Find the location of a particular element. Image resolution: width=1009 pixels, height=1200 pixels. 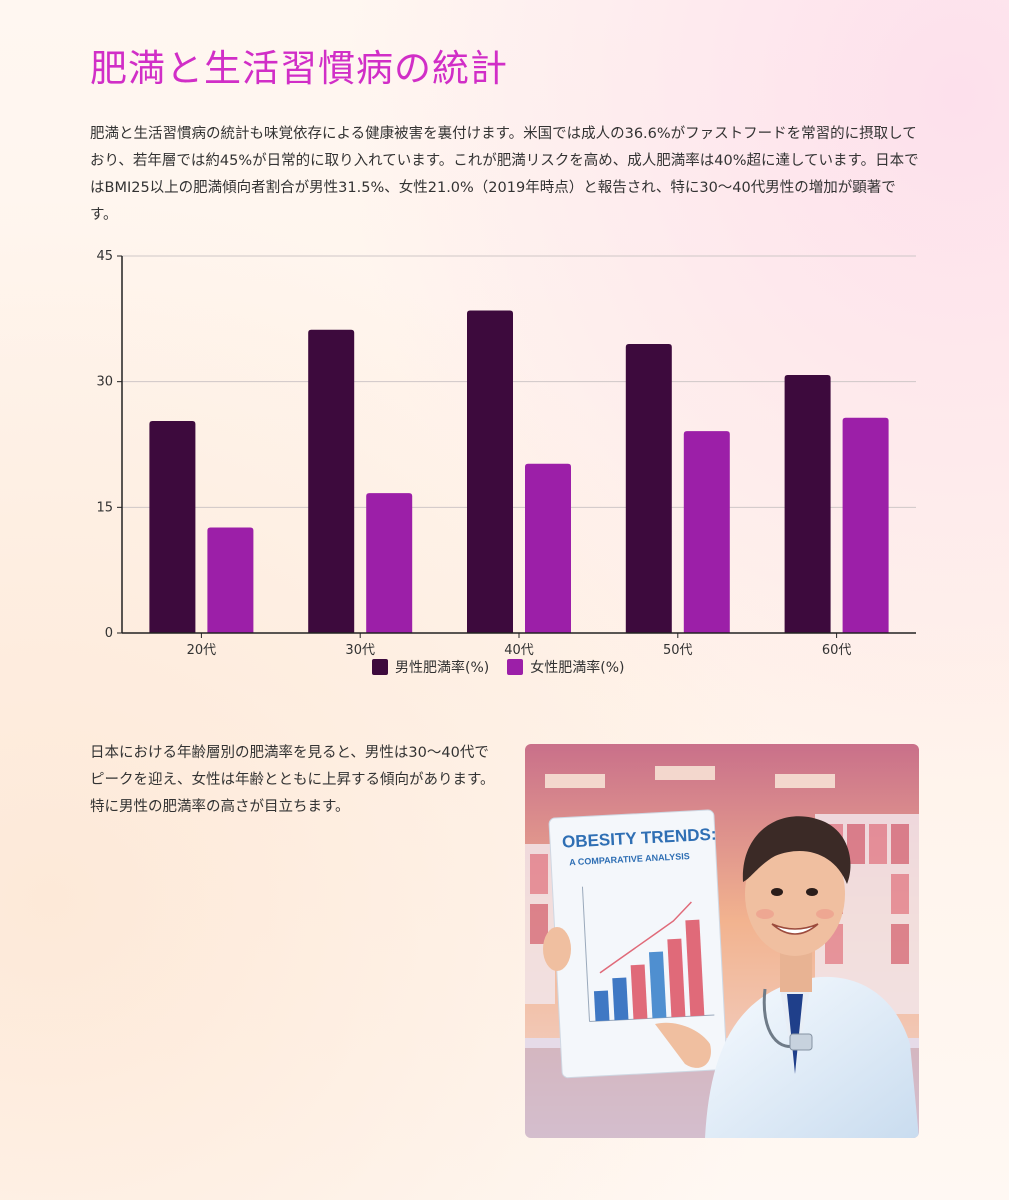

doctor-illustration: OBESITY TRENDS: A COMPARATIVE ANALYSIS is located at coordinates (722, 941).